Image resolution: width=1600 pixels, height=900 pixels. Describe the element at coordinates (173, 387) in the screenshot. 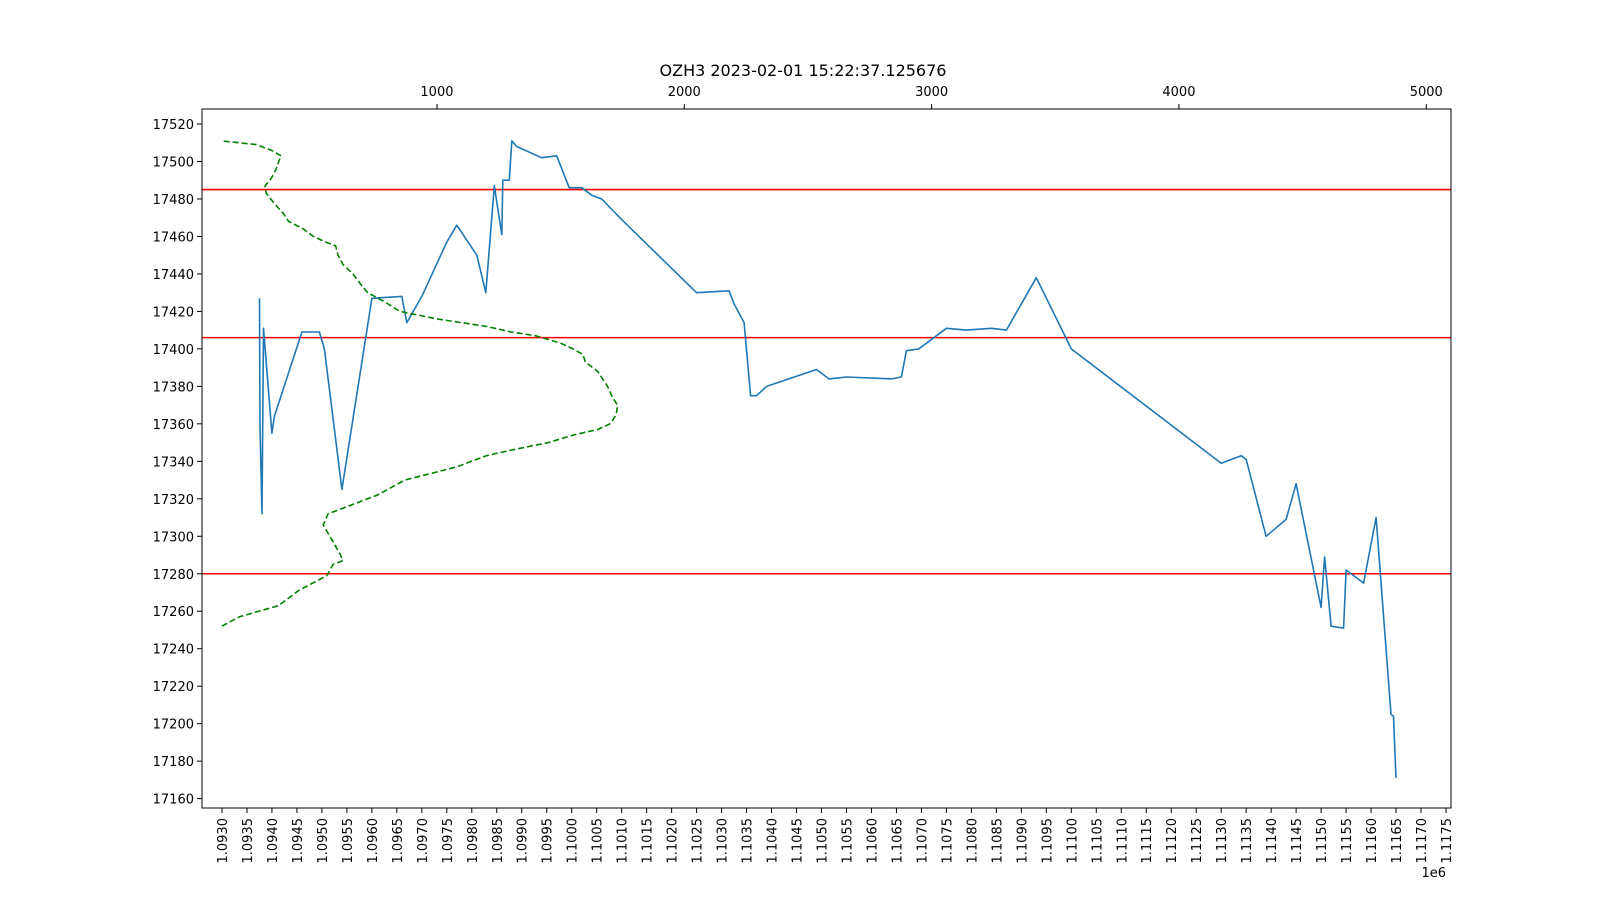

I see `y-tick-label: 17380` at that location.